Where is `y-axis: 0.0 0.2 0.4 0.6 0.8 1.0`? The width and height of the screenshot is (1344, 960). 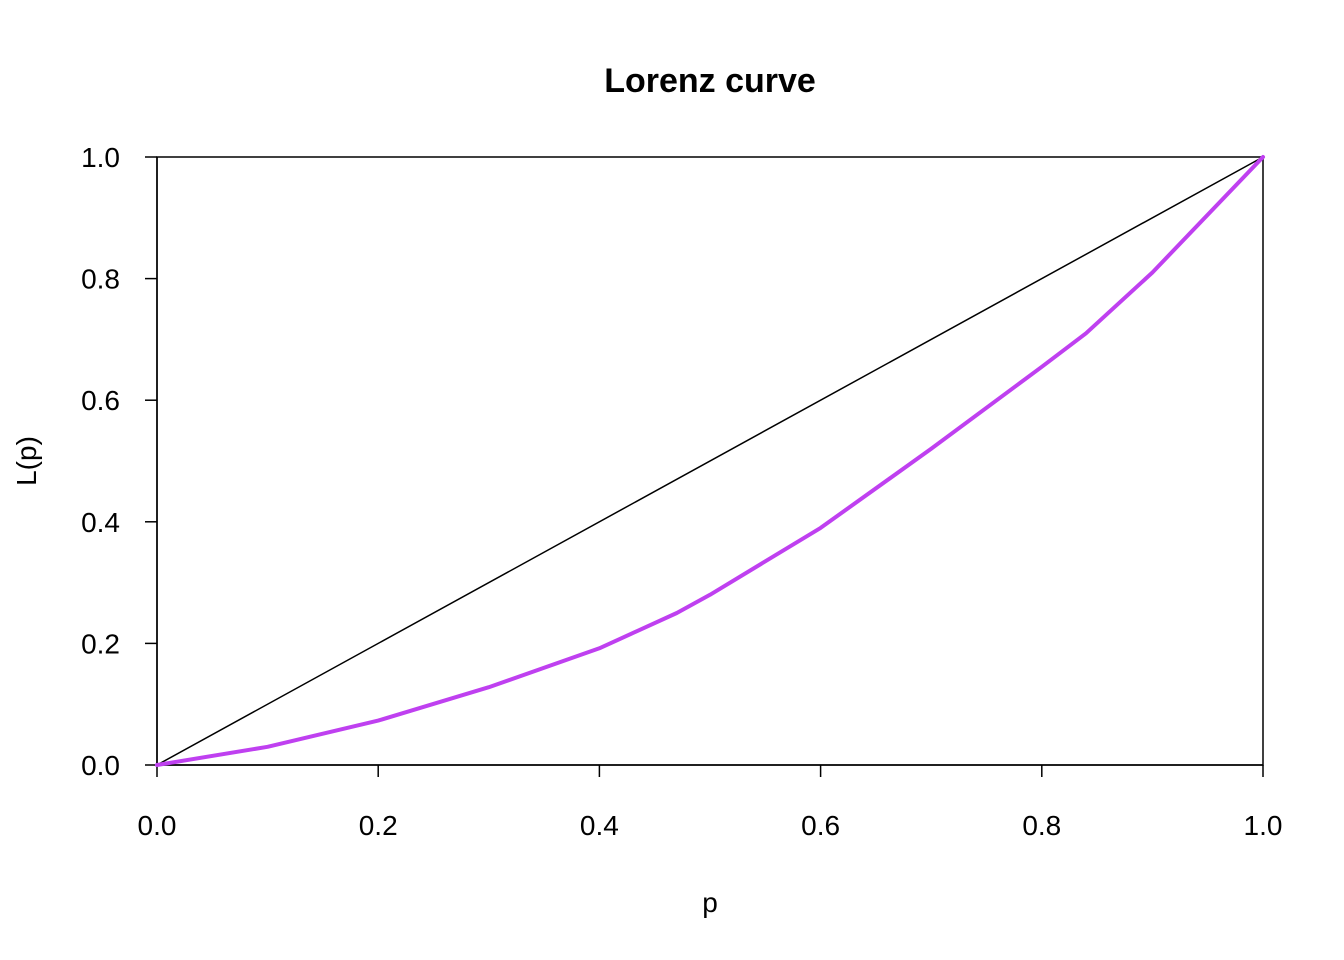 y-axis: 0.0 0.2 0.4 0.6 0.8 1.0 is located at coordinates (119, 461).